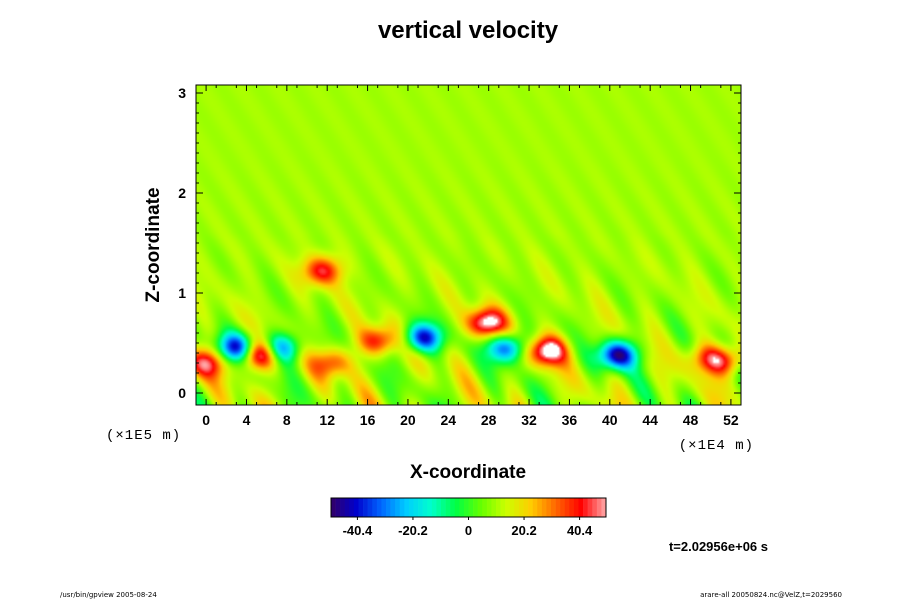 This screenshot has height=600, width=900. What do you see at coordinates (182, 393) in the screenshot?
I see `y-tick-label: 0` at bounding box center [182, 393].